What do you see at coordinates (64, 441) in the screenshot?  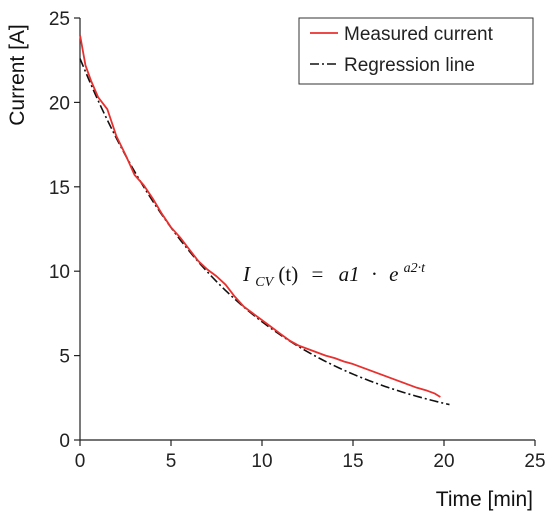 I see `y-tick-label: 0` at bounding box center [64, 441].